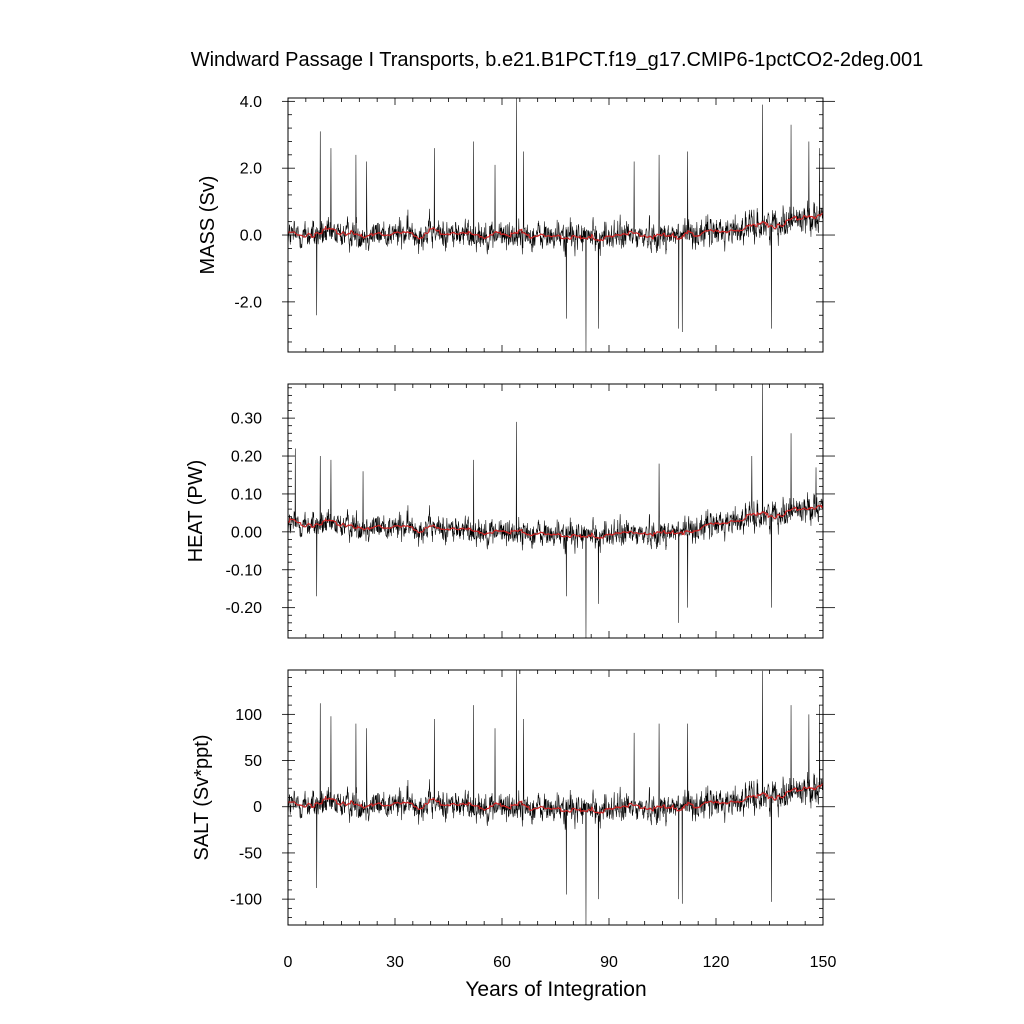 Image resolution: width=1024 pixels, height=1024 pixels. I want to click on x-tick-label: 30, so click(395, 962).